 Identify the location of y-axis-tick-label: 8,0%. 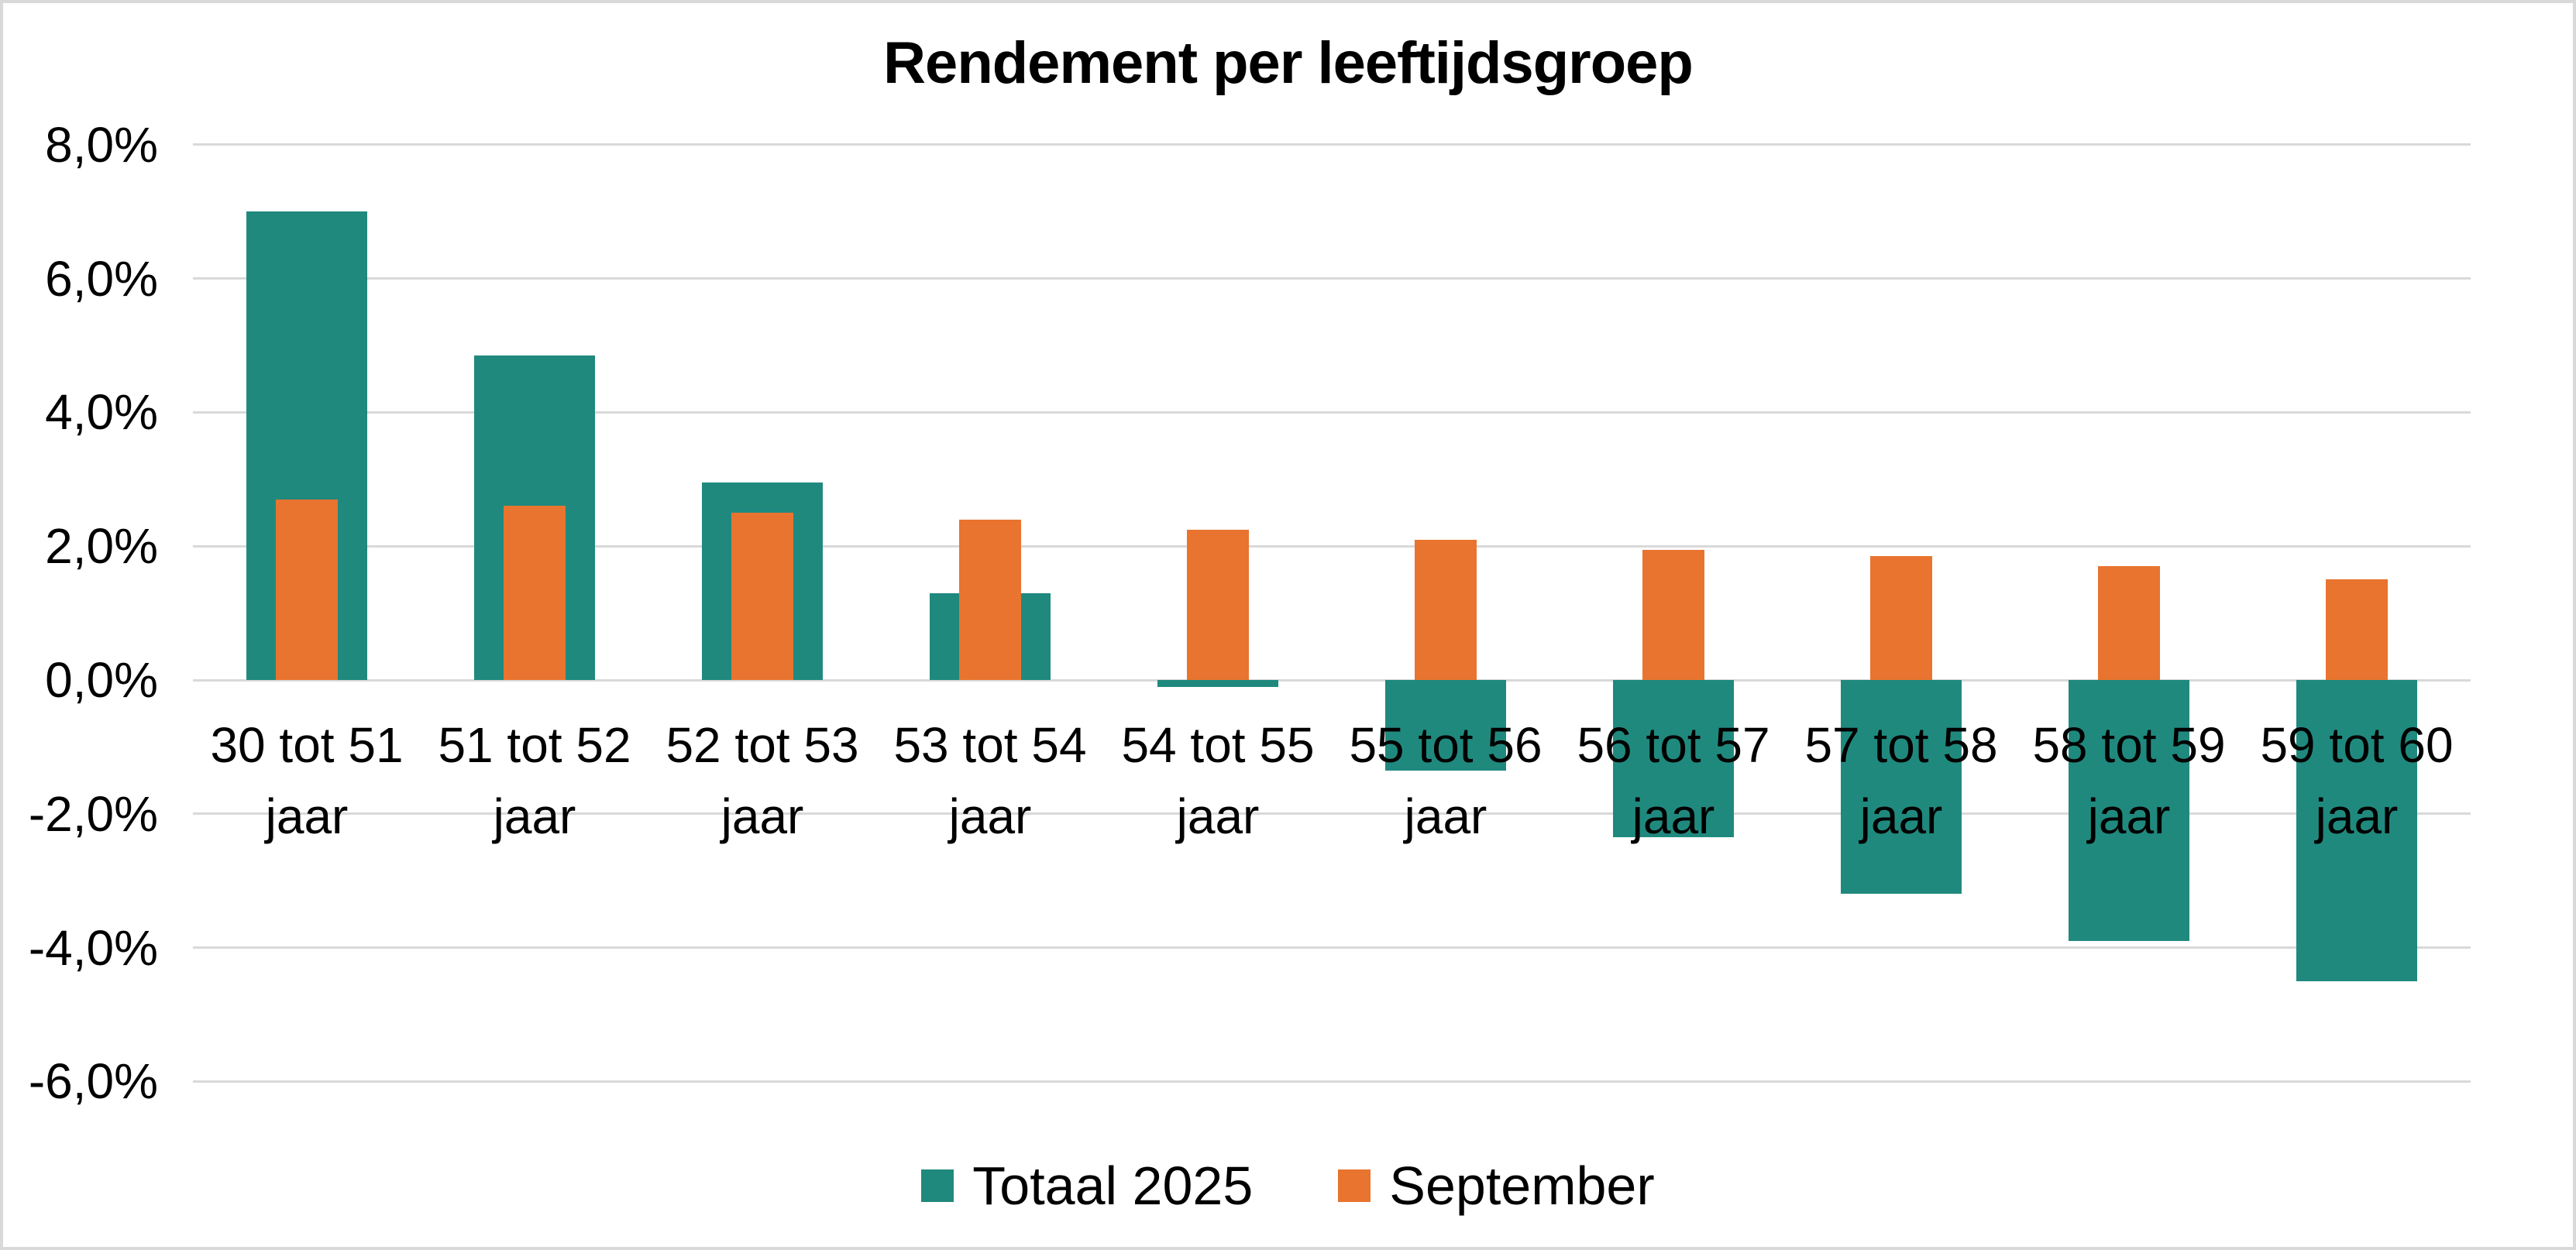
(101, 144).